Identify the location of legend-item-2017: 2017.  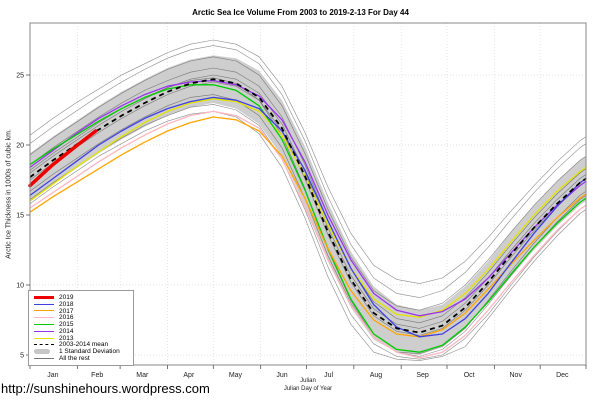
(81, 311).